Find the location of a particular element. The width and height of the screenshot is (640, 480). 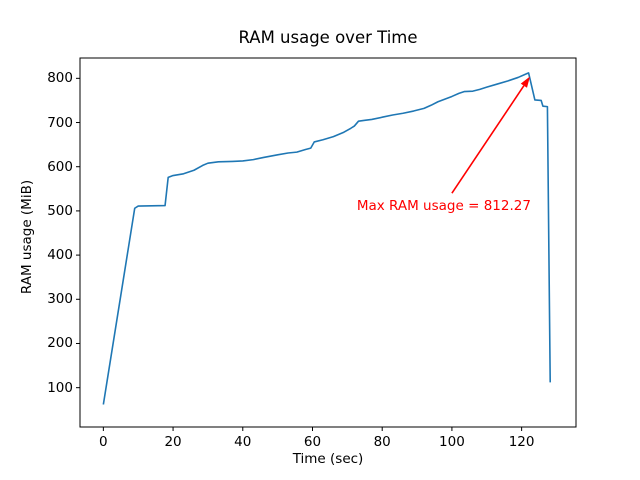

annotation-arrow-head is located at coordinates (525, 82).